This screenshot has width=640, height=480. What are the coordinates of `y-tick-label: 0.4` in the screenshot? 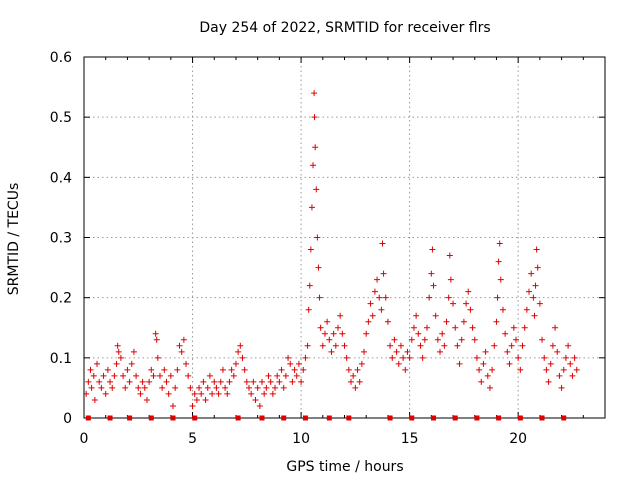 It's located at (61, 178).